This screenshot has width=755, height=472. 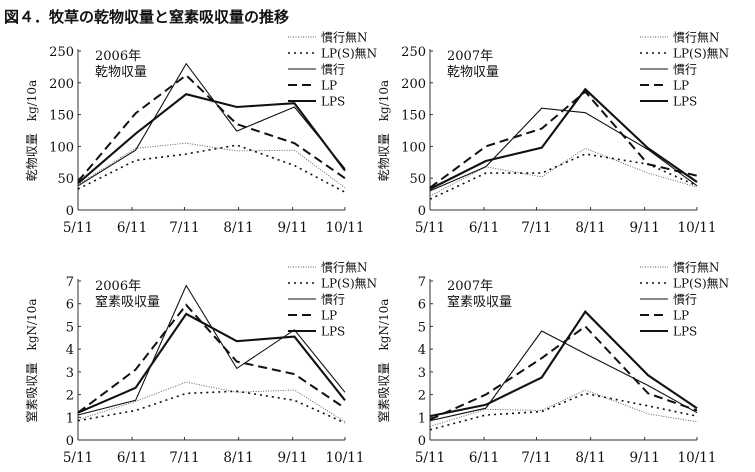 What do you see at coordinates (70, 396) in the screenshot?
I see `y-tick-label: 2` at bounding box center [70, 396].